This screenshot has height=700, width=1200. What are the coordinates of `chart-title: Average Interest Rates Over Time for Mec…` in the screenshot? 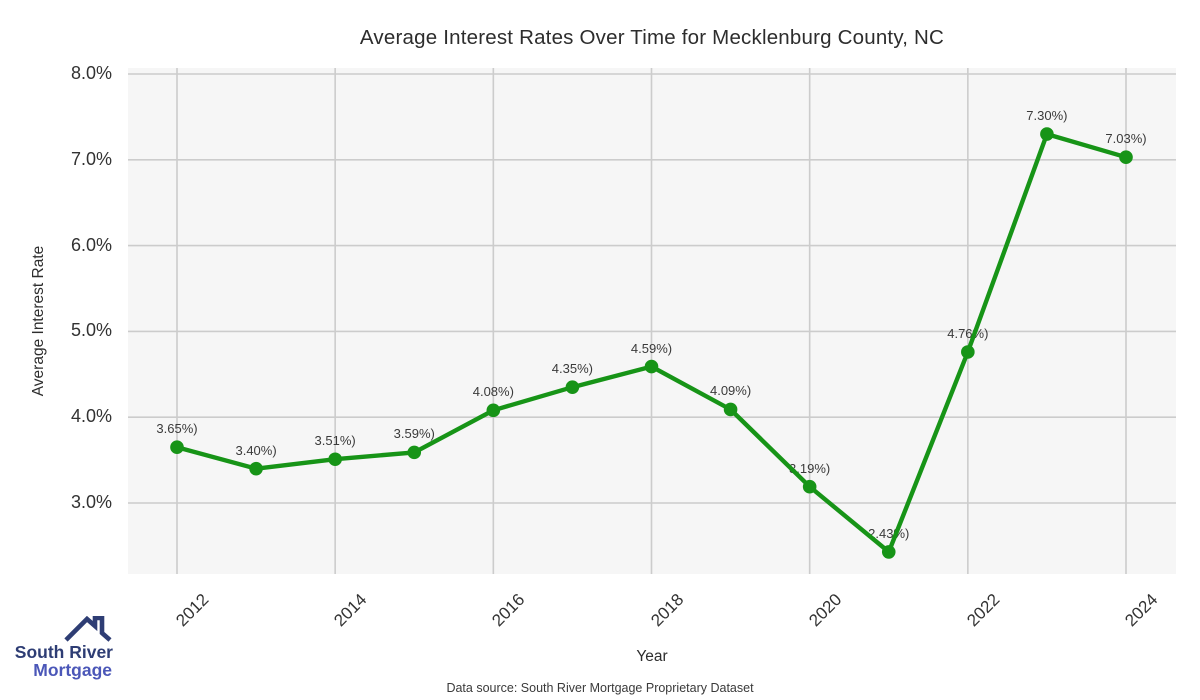 It's located at (652, 37).